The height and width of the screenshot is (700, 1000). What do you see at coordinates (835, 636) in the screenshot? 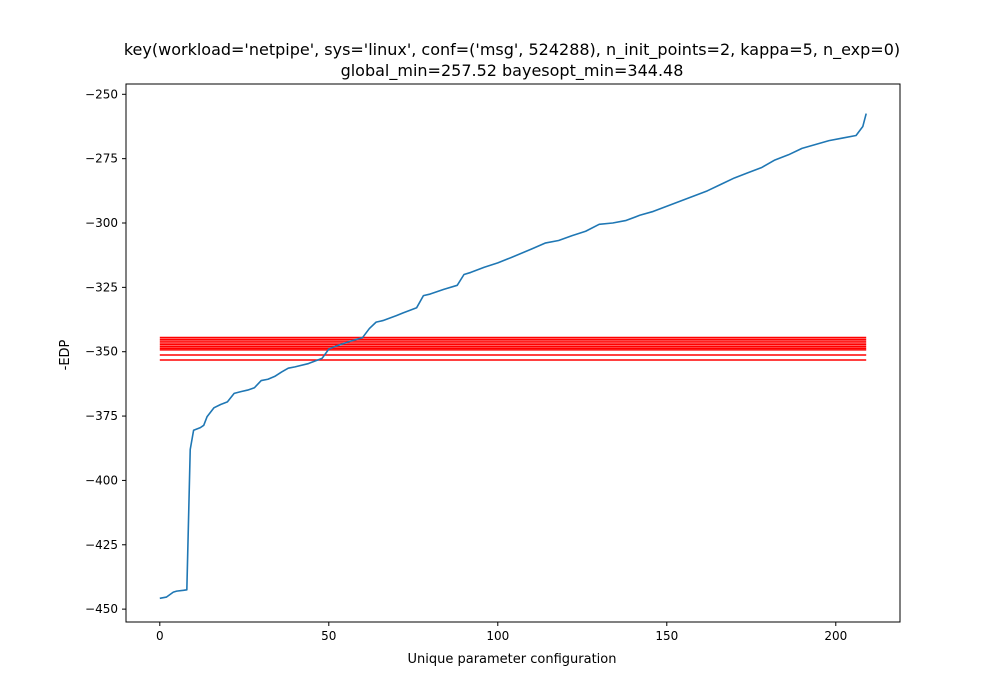
I see `x-tick-label: 200` at bounding box center [835, 636].